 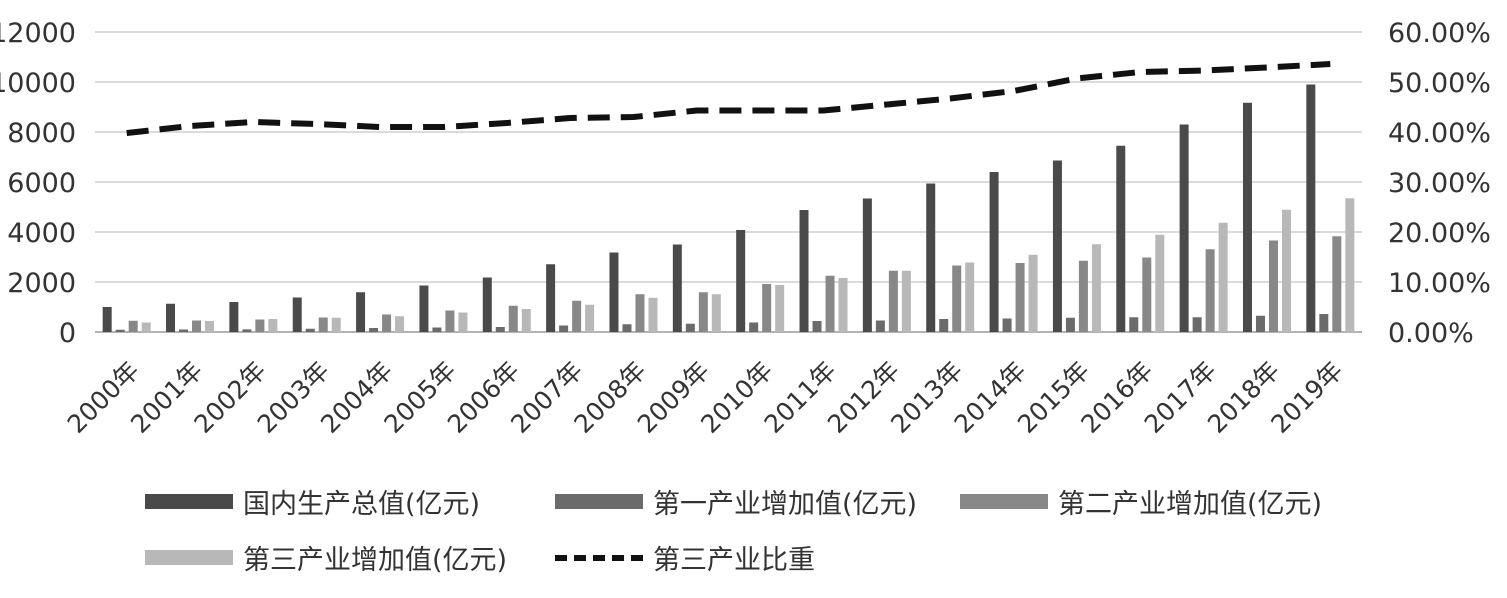 I want to click on y-tick-label-left: 8000, so click(x=41, y=133).